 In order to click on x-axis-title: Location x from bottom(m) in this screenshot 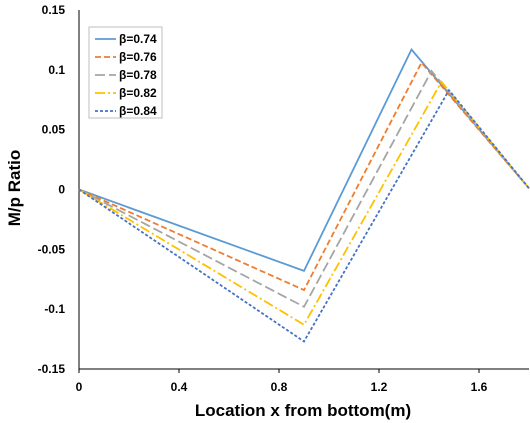, I will do `click(303, 410)`.